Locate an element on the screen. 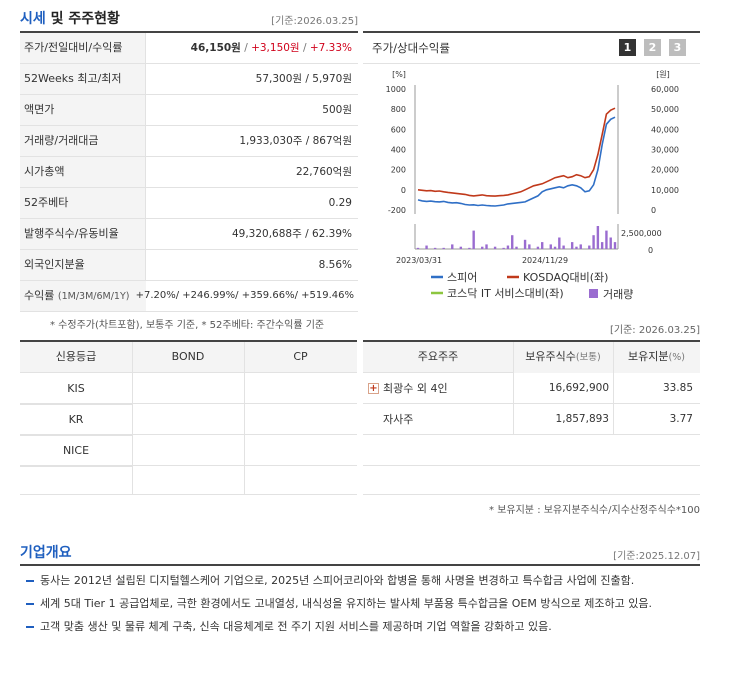  price-value: 46,150원 is located at coordinates (215, 48).